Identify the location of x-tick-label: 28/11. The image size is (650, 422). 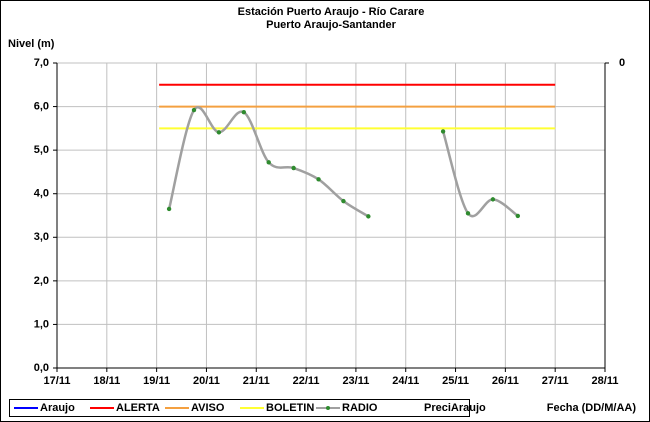
(605, 381).